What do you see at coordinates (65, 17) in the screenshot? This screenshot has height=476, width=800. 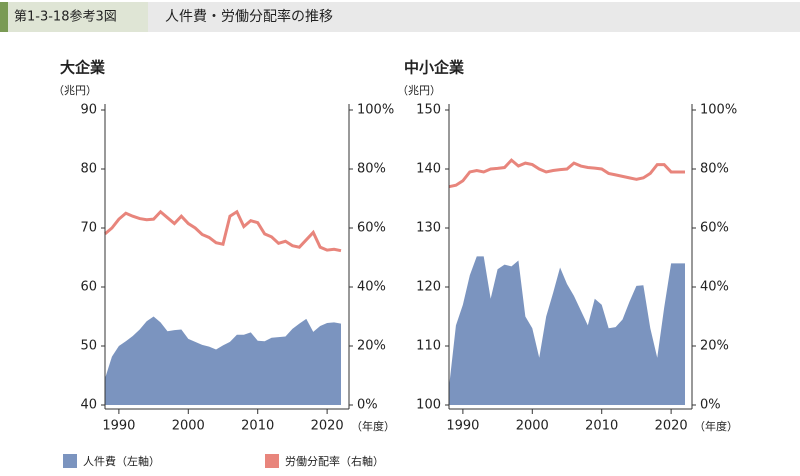 I see `figure-no: 第1-3-18参考3図` at bounding box center [65, 17].